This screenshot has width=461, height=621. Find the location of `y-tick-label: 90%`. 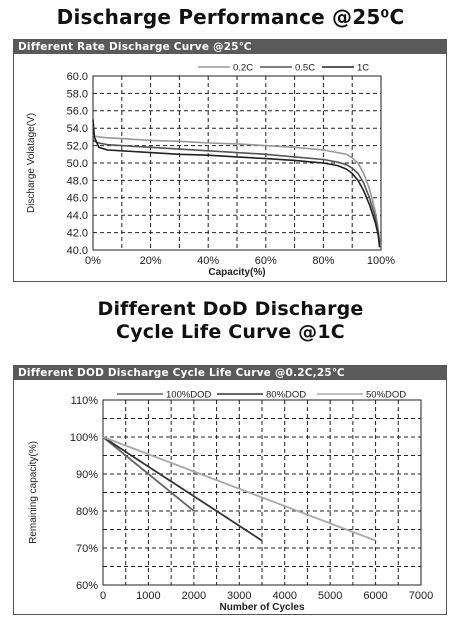

y-tick-label: 90% is located at coordinates (87, 475).